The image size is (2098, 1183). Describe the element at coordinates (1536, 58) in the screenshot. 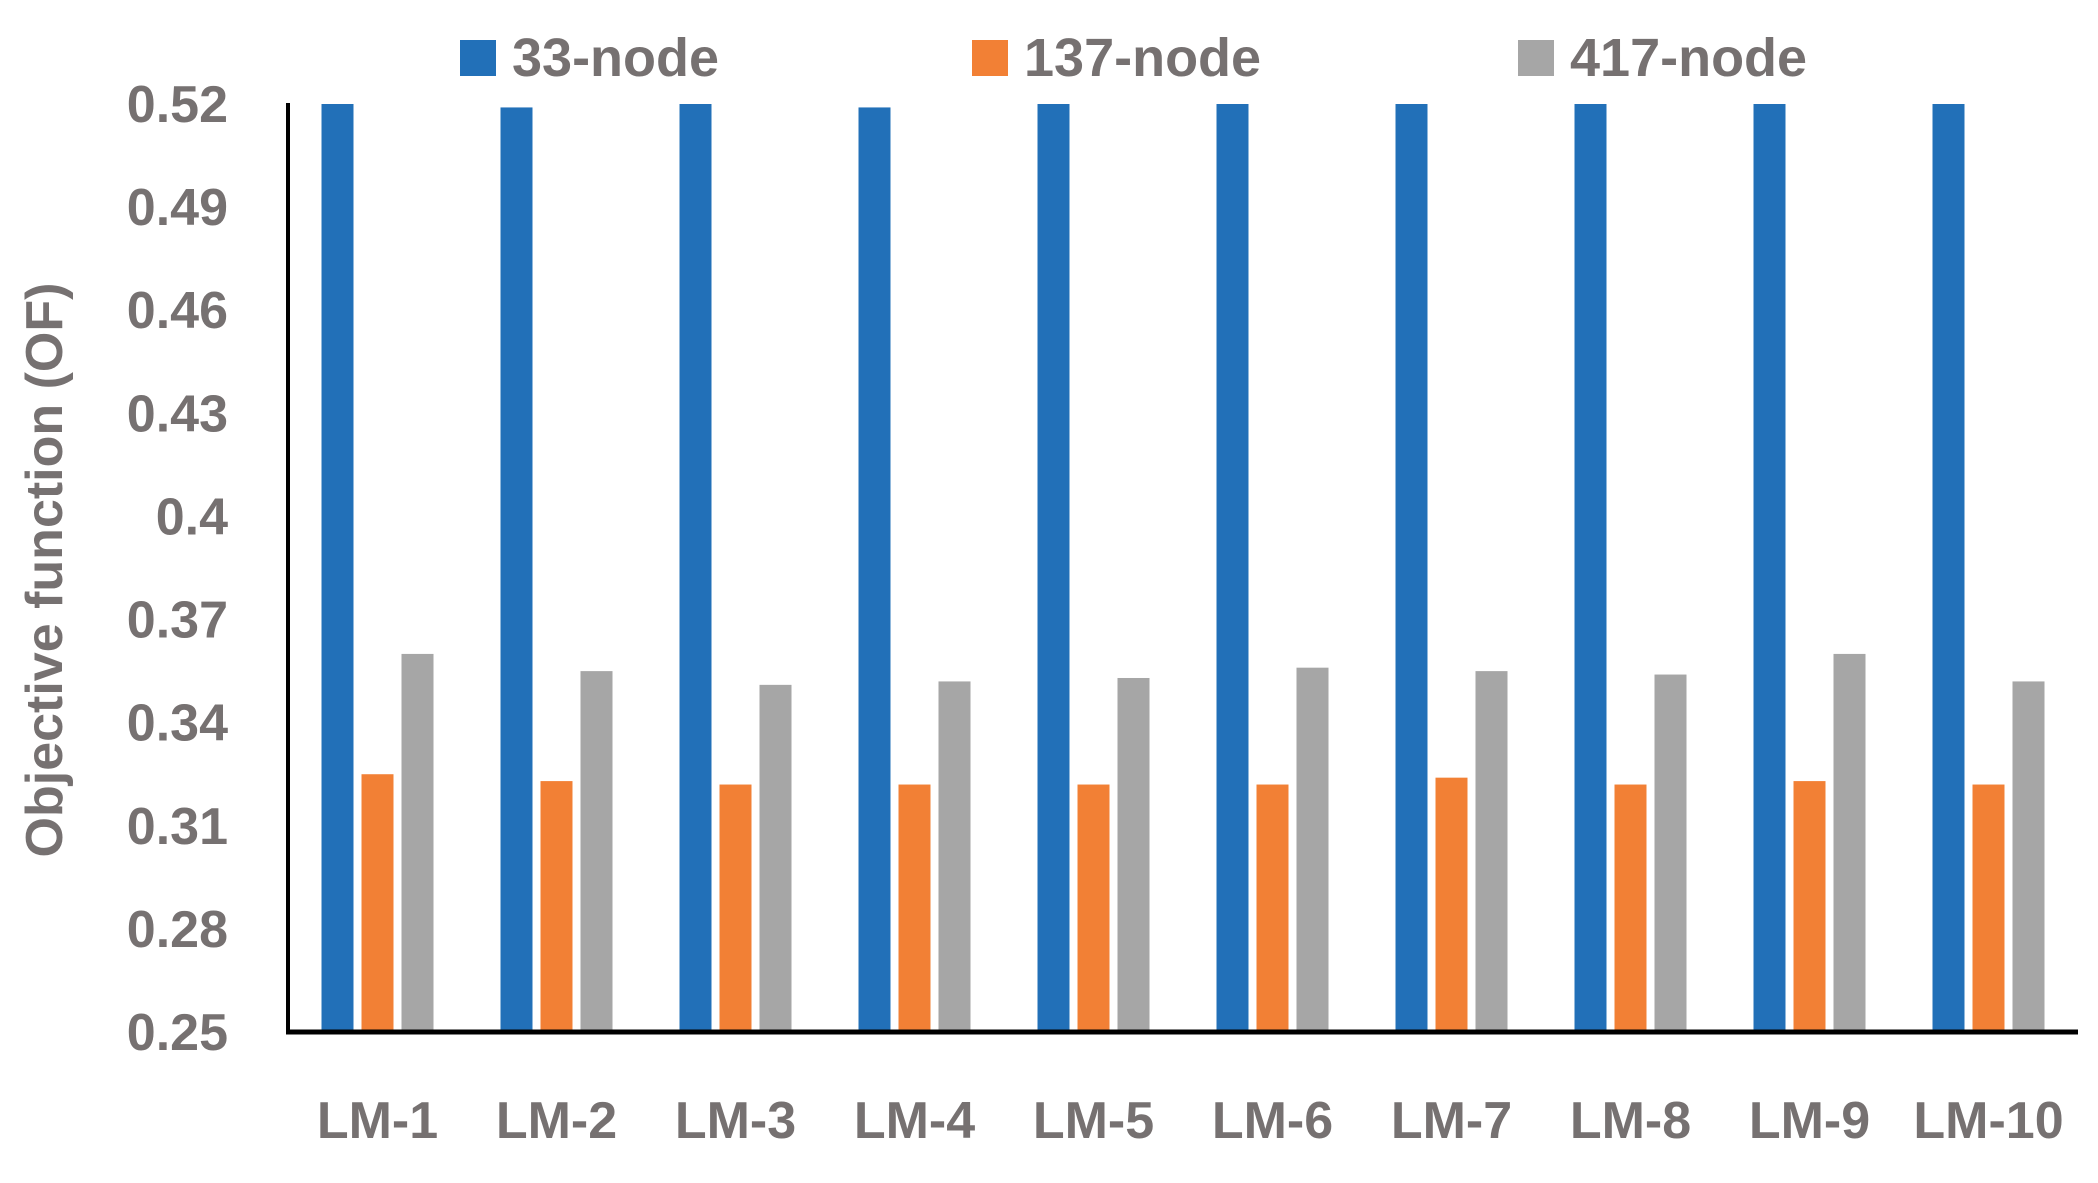

I see `legend-swatch-417-node` at that location.